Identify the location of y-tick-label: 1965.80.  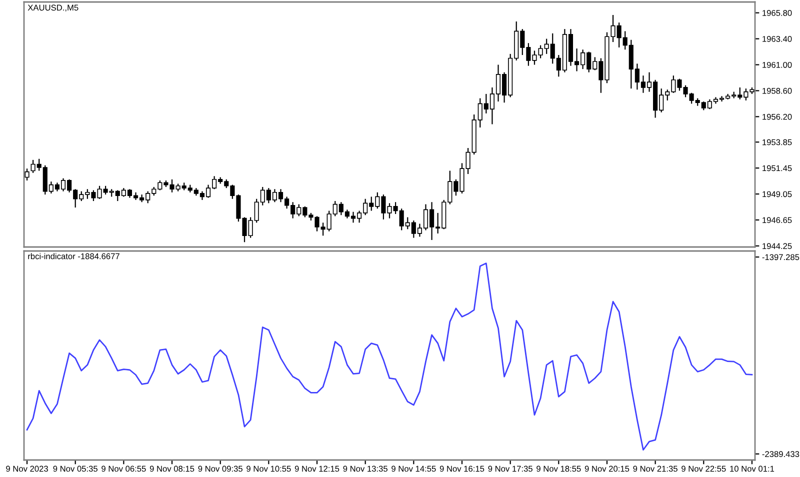
(777, 13).